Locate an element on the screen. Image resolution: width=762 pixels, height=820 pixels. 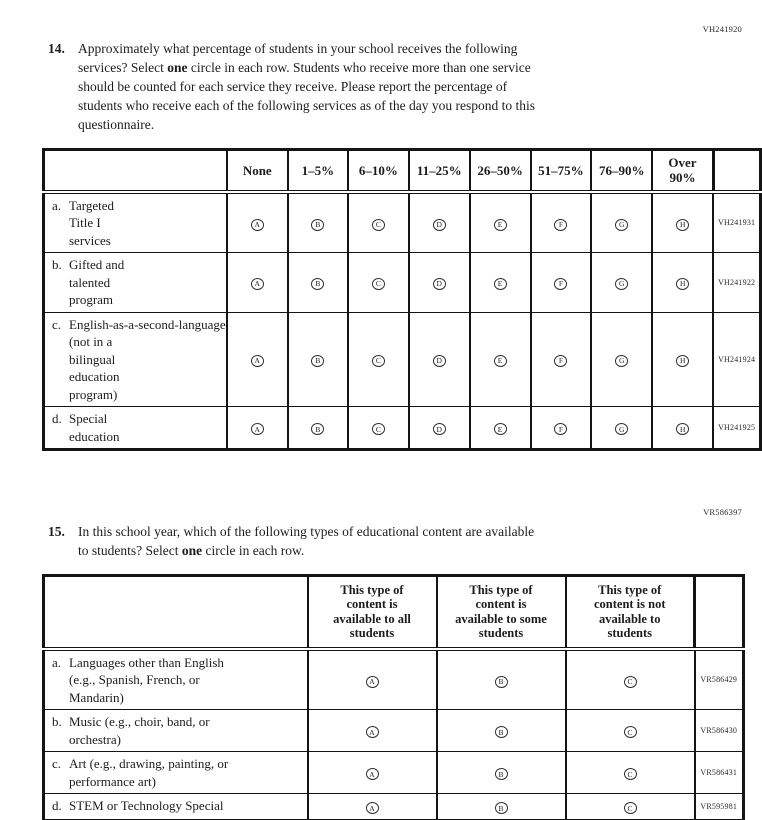
question-text-segment: to students? Select is located at coordinates (130, 550).